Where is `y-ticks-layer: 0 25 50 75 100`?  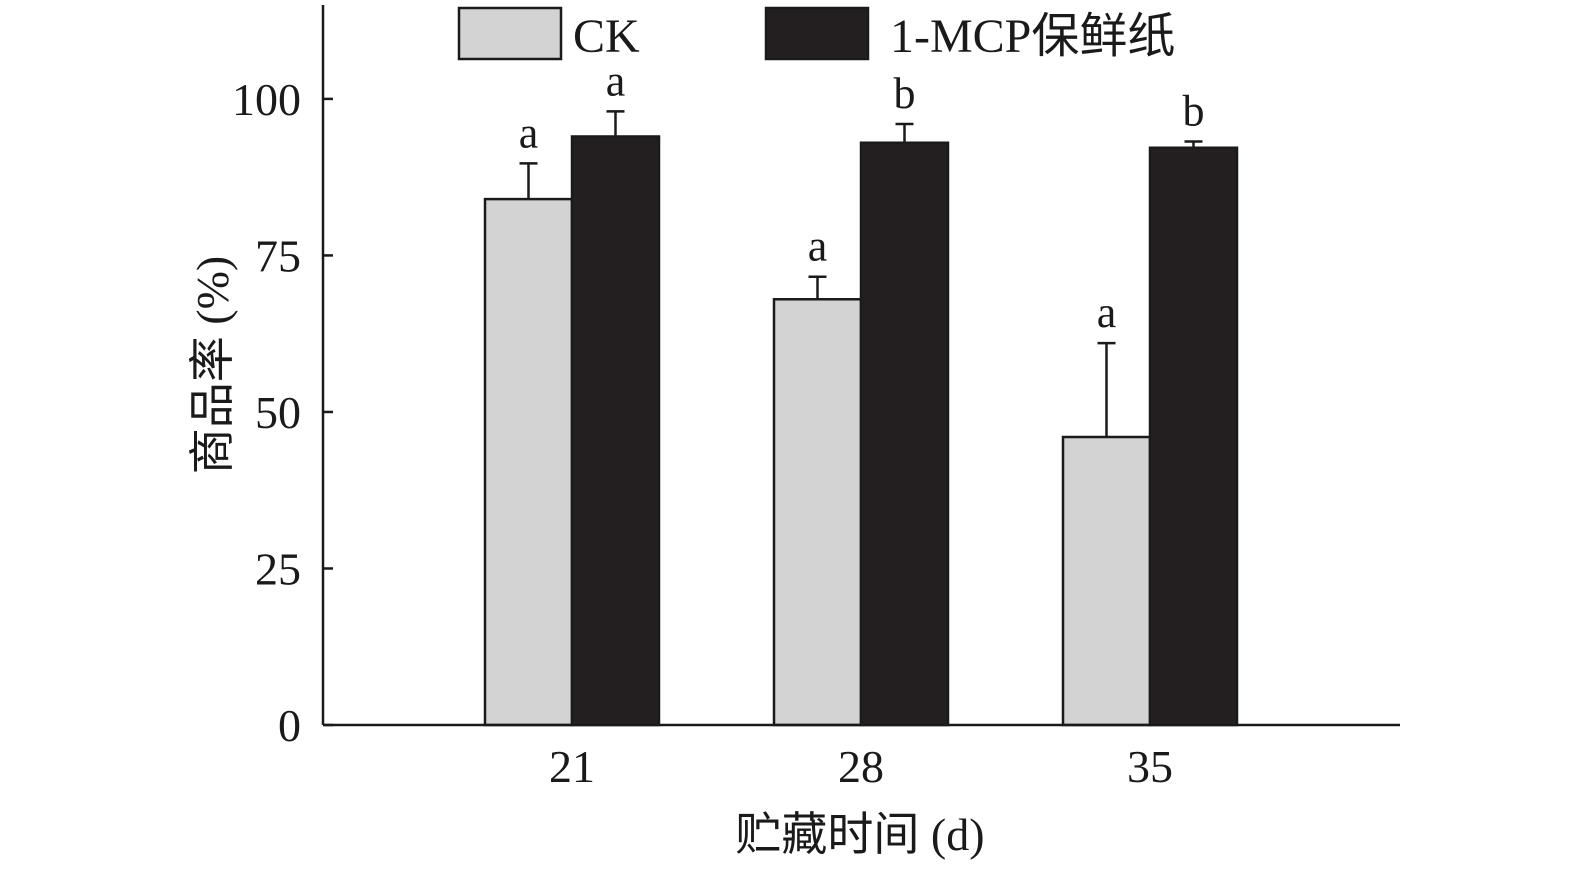 y-ticks-layer: 0 25 50 75 100 is located at coordinates (282, 412).